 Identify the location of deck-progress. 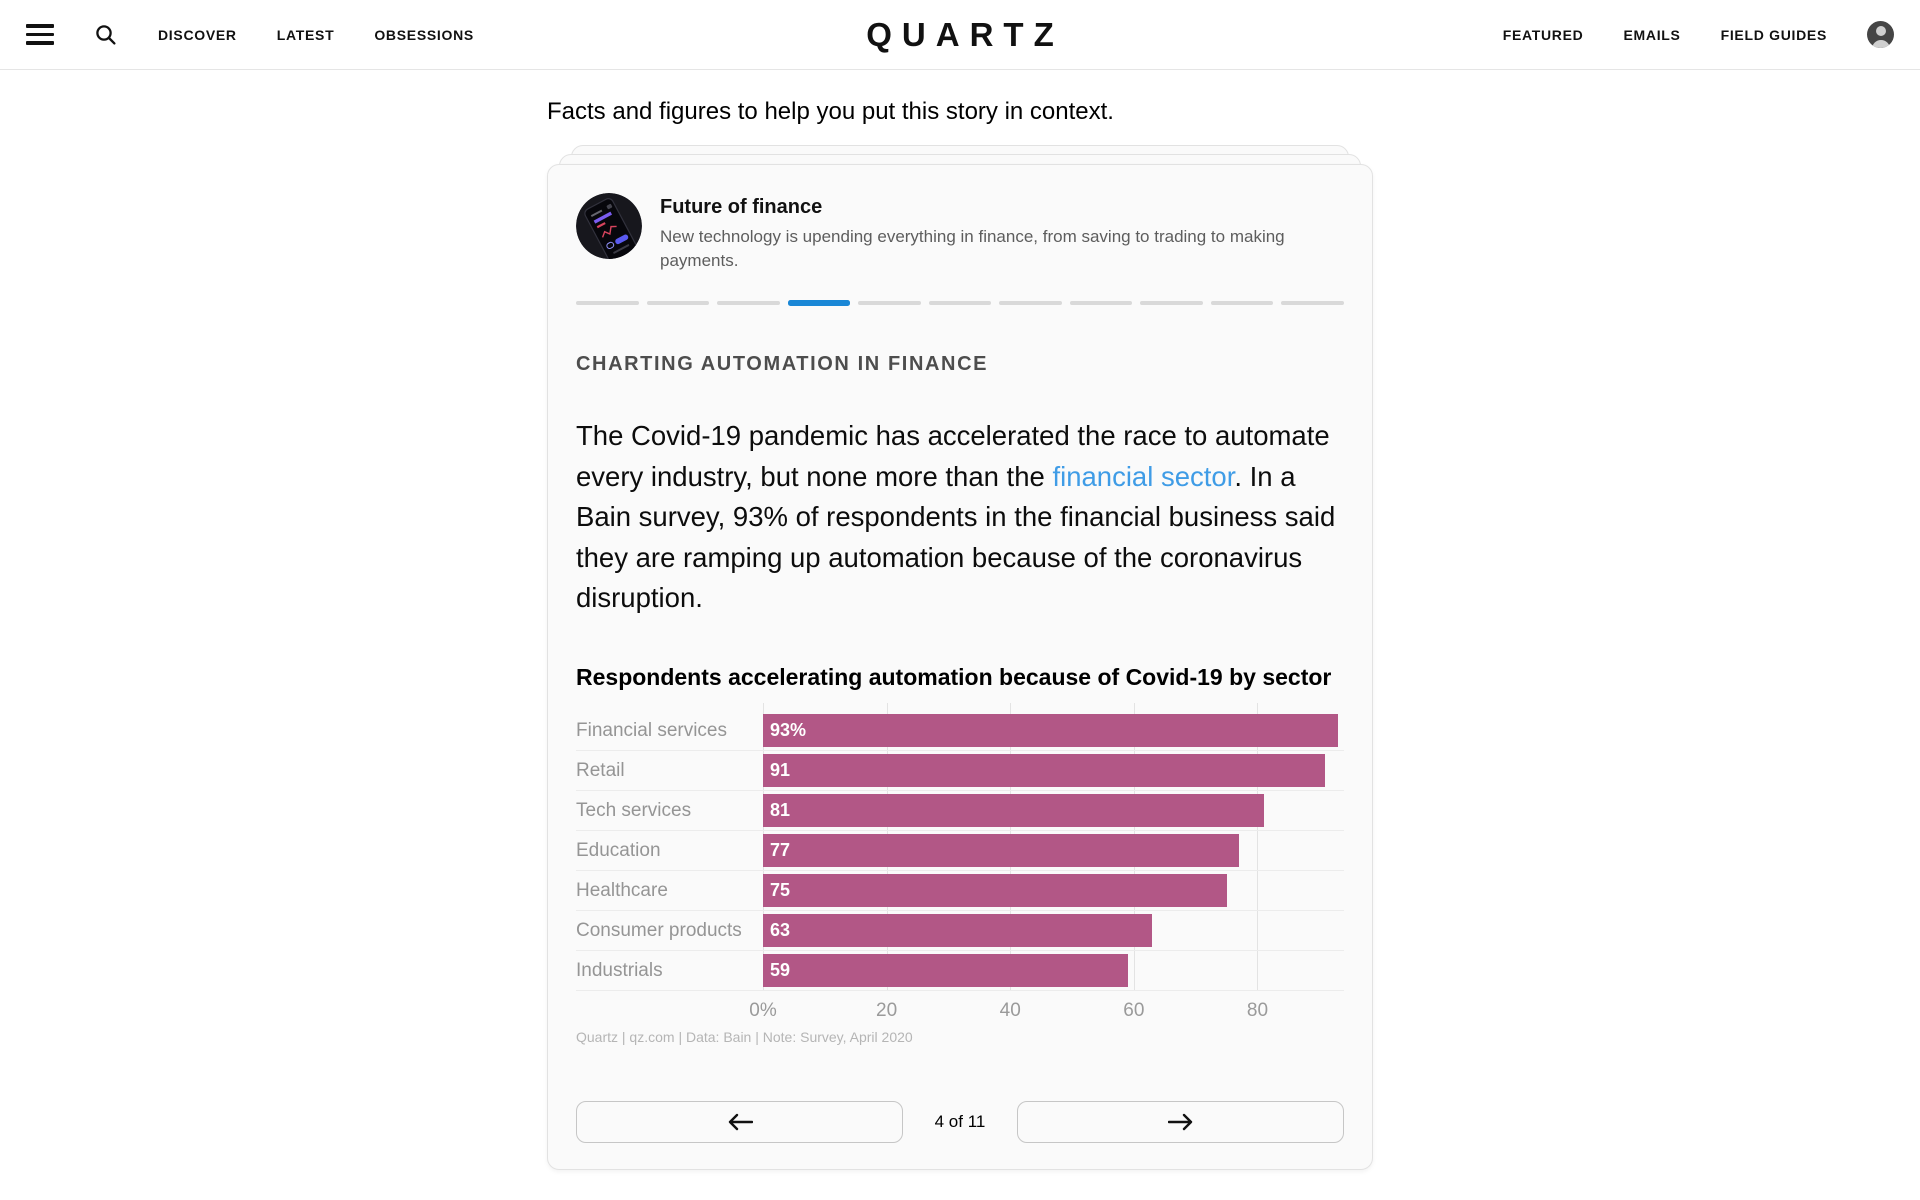
(960, 303).